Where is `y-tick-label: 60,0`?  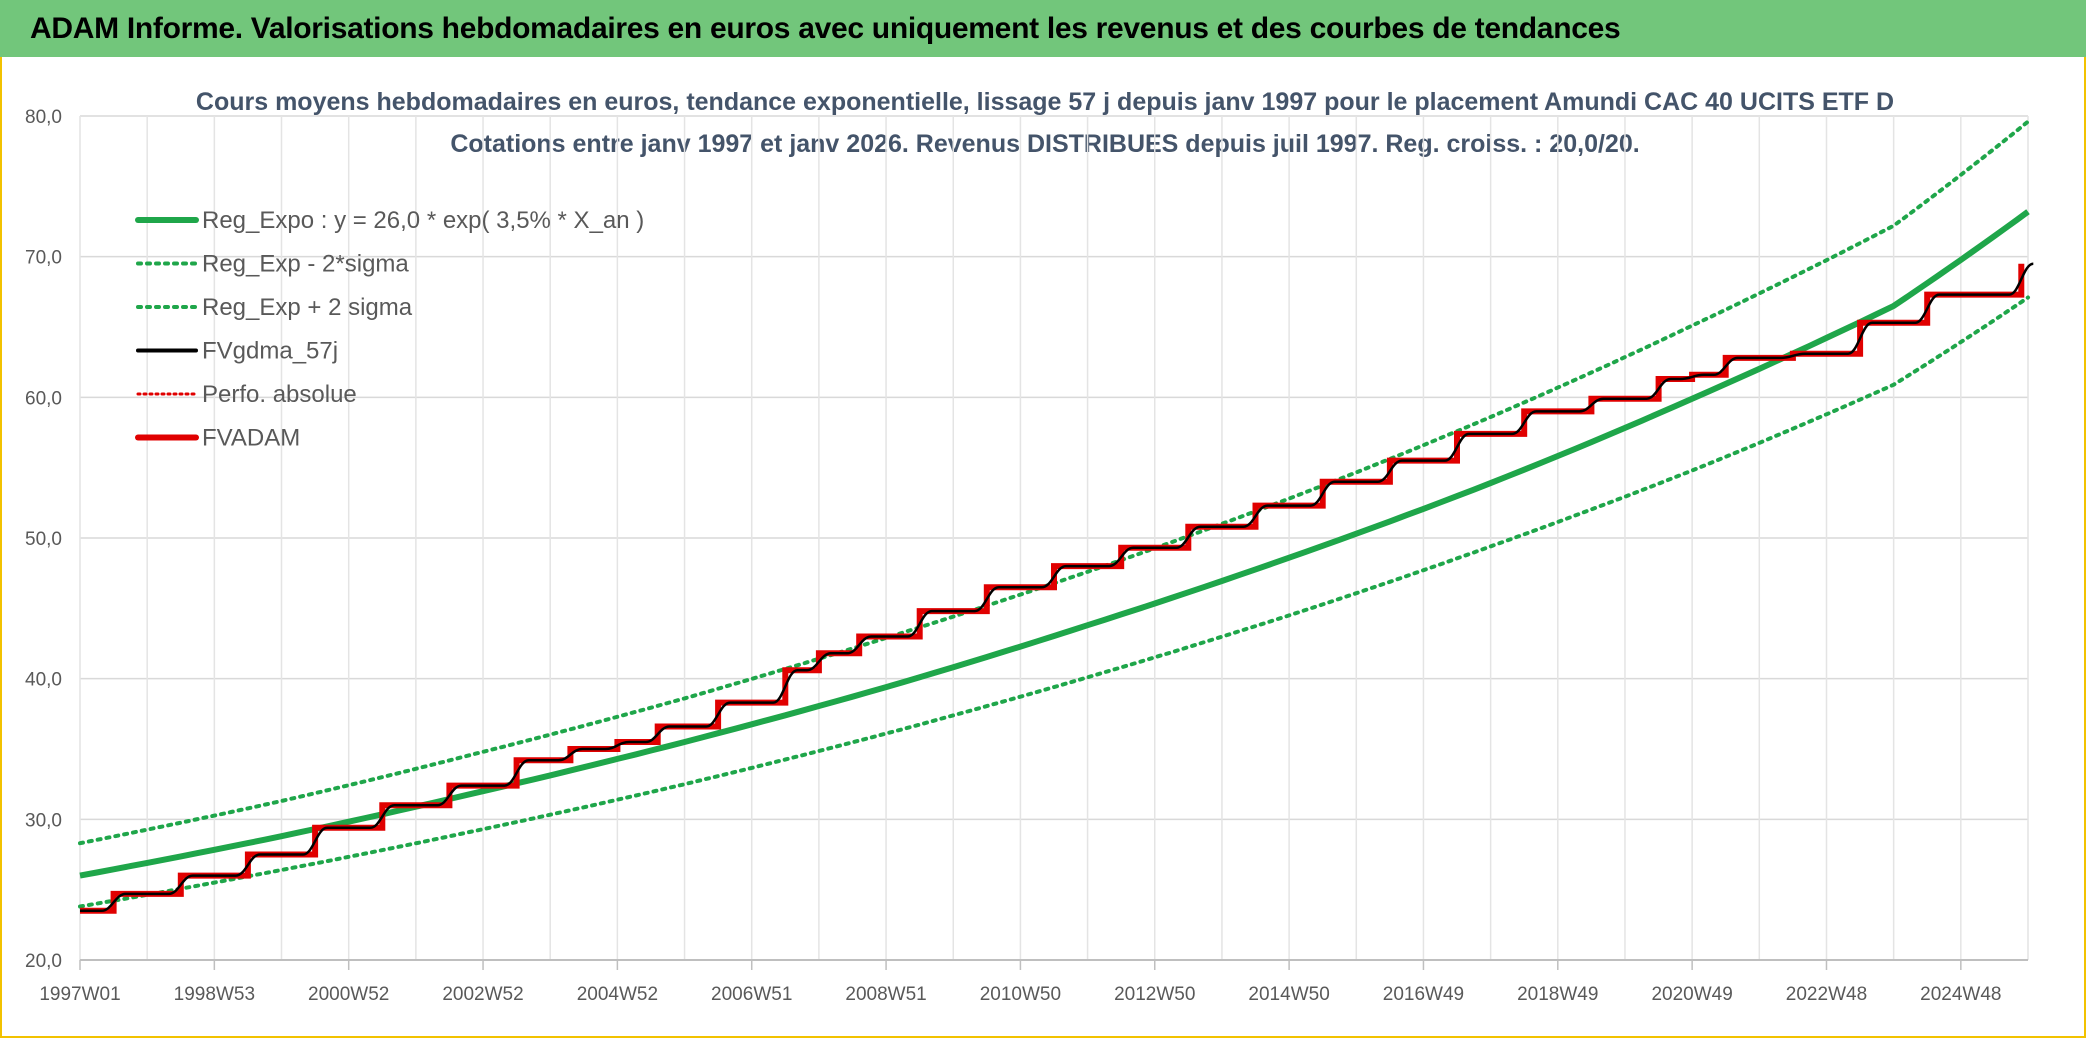 y-tick-label: 60,0 is located at coordinates (43, 398).